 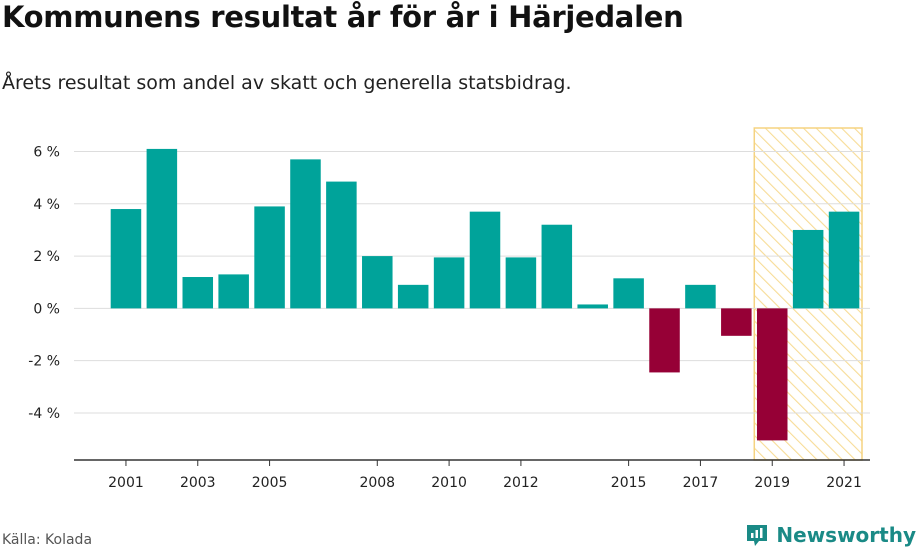 What do you see at coordinates (700, 296) in the screenshot?
I see `bar-2017` at bounding box center [700, 296].